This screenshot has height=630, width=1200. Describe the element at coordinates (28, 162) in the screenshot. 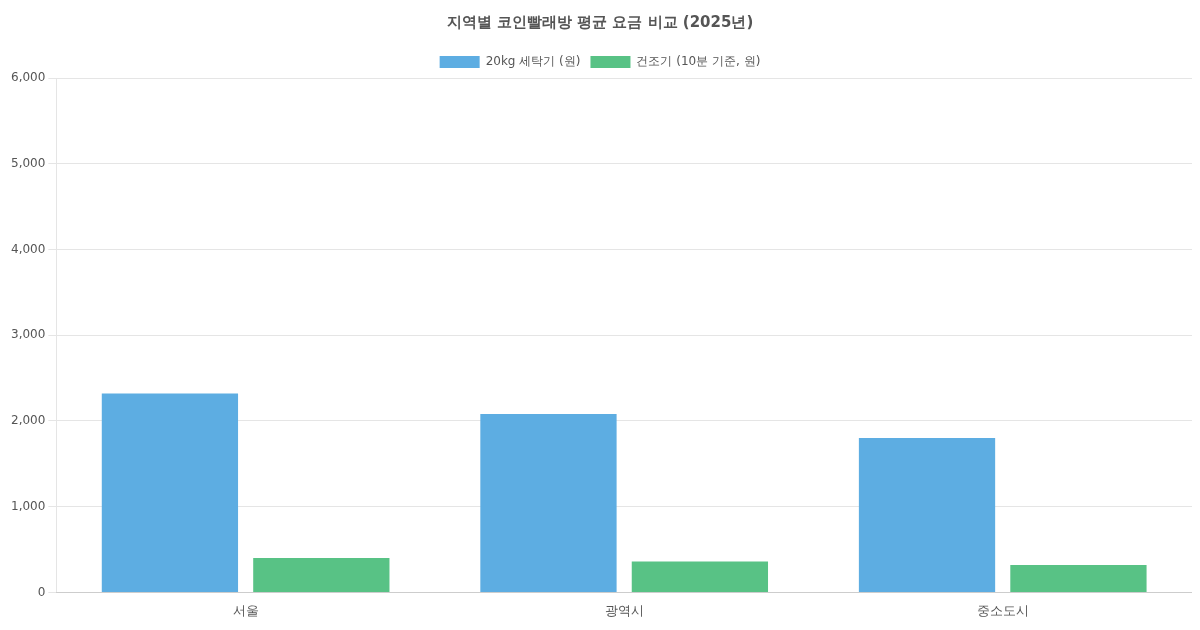

I see `y-tick-label: 5,000` at that location.